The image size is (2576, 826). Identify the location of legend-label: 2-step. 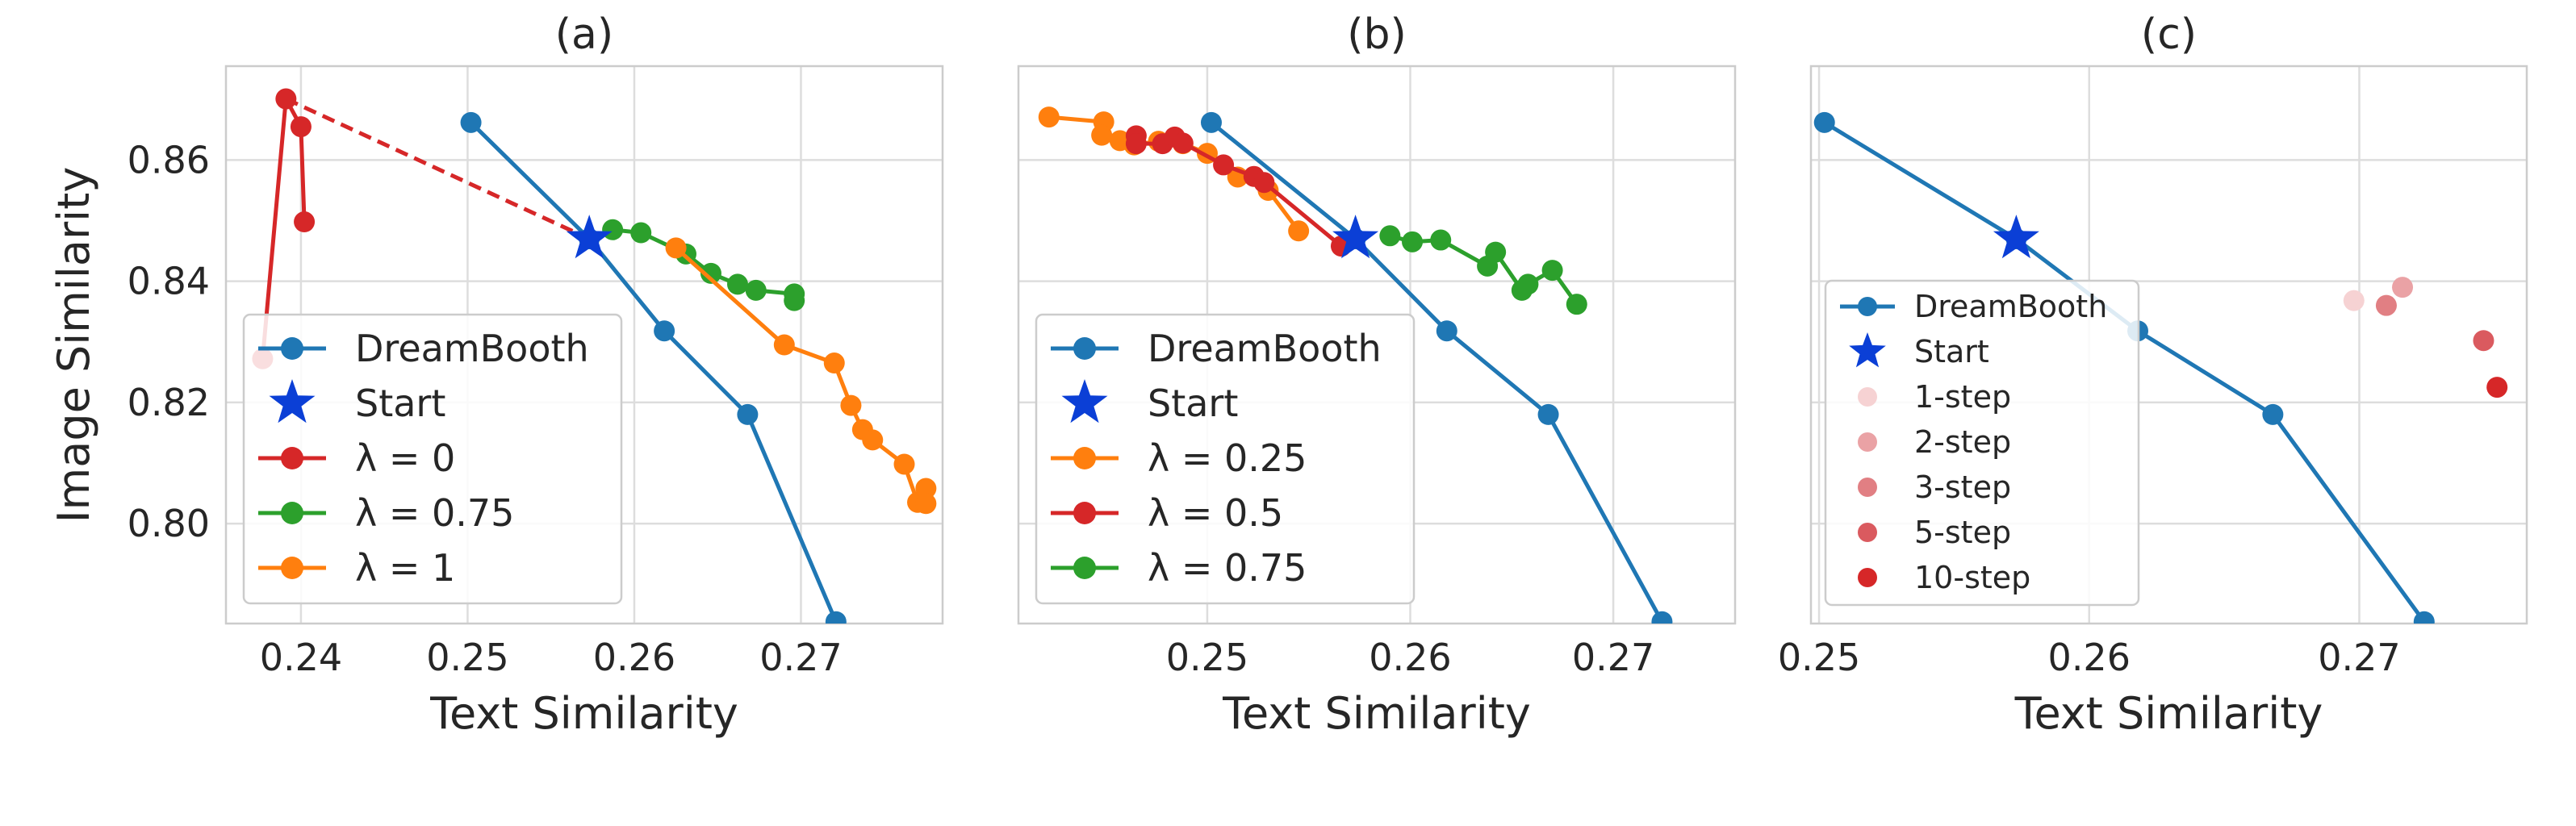
(1962, 442).